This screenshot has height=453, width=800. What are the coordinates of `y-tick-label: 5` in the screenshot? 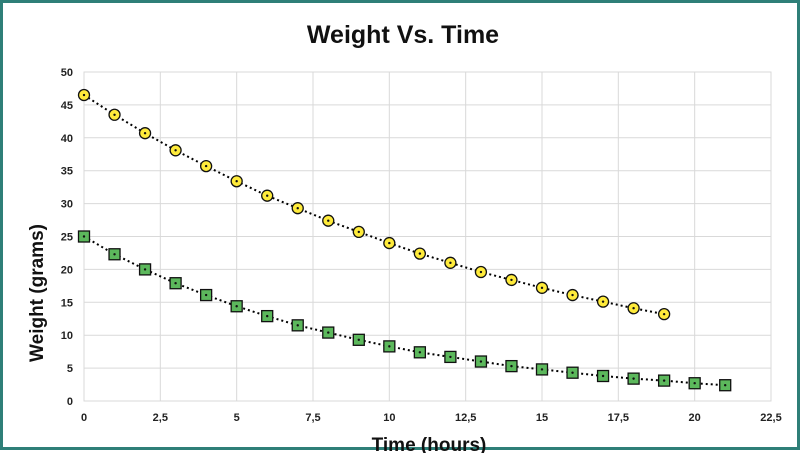 It's located at (70, 369).